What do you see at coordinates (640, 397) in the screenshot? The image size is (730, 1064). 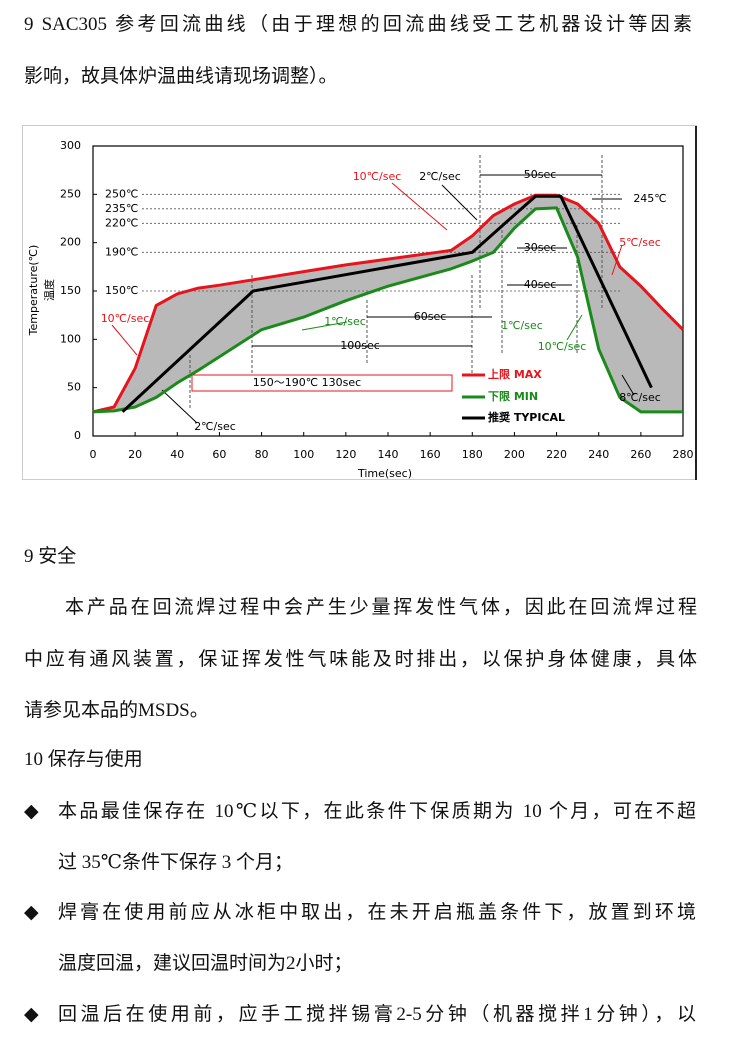 I see `annotation: 8℃/sec` at bounding box center [640, 397].